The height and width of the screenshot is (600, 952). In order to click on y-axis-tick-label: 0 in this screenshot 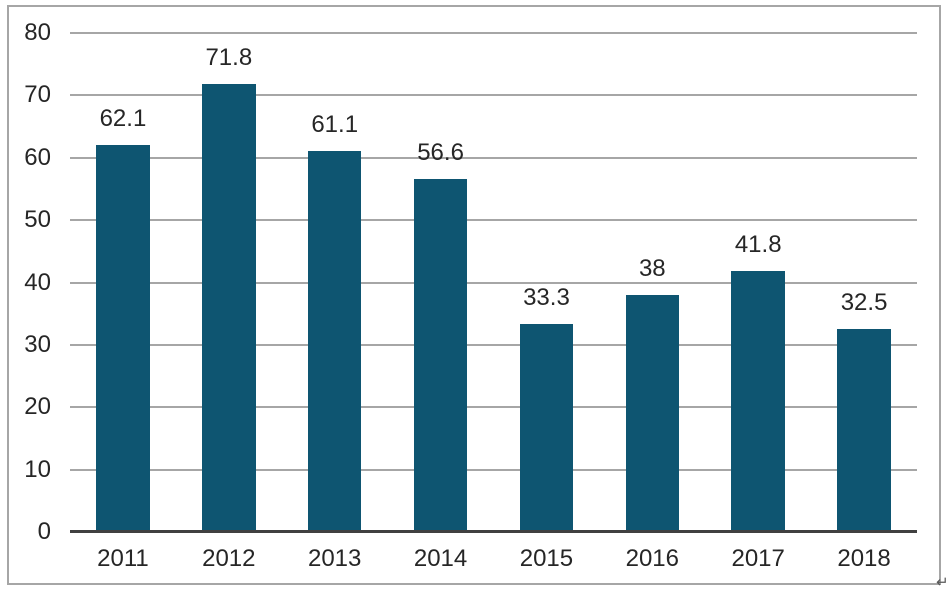, I will do `click(44, 531)`.